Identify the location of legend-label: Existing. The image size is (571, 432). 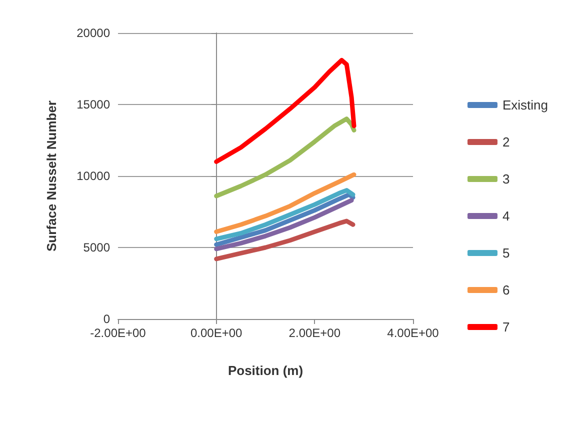
(525, 105).